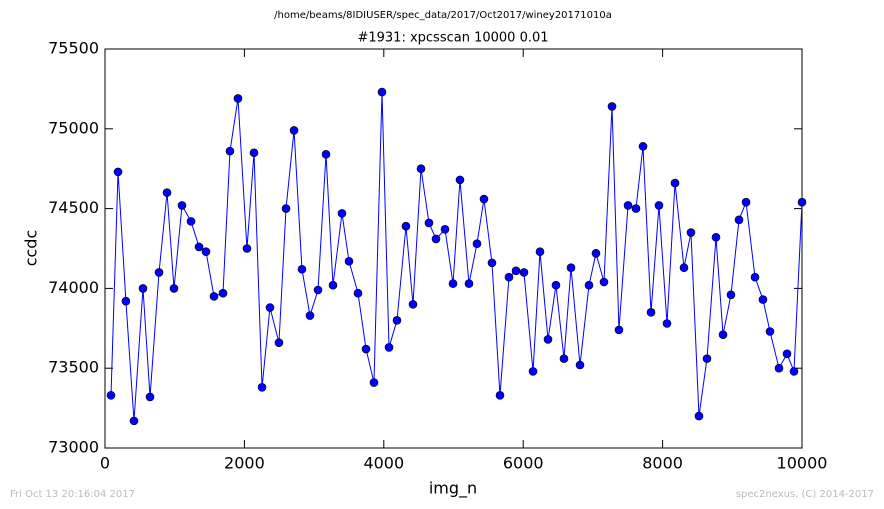 The width and height of the screenshot is (884, 509). What do you see at coordinates (73, 48) in the screenshot?
I see `y-tick-label: 75500` at bounding box center [73, 48].